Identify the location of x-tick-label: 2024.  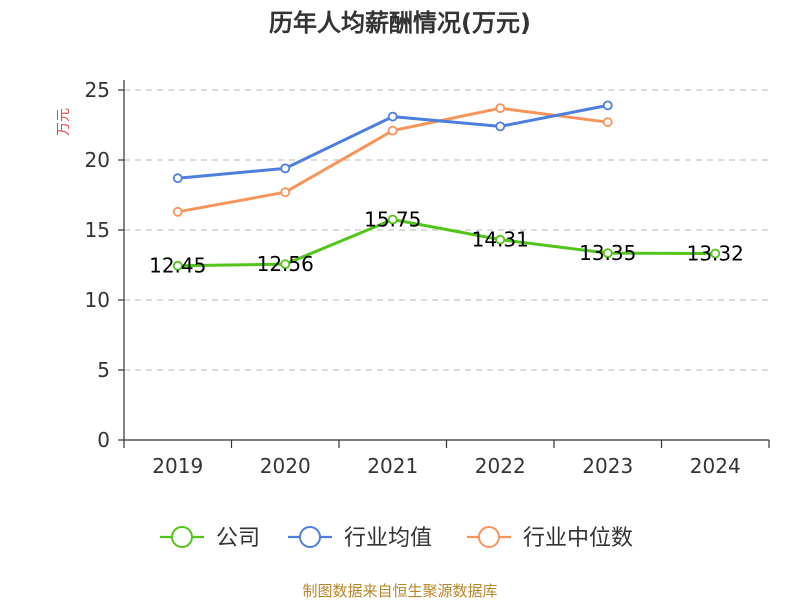
(715, 466).